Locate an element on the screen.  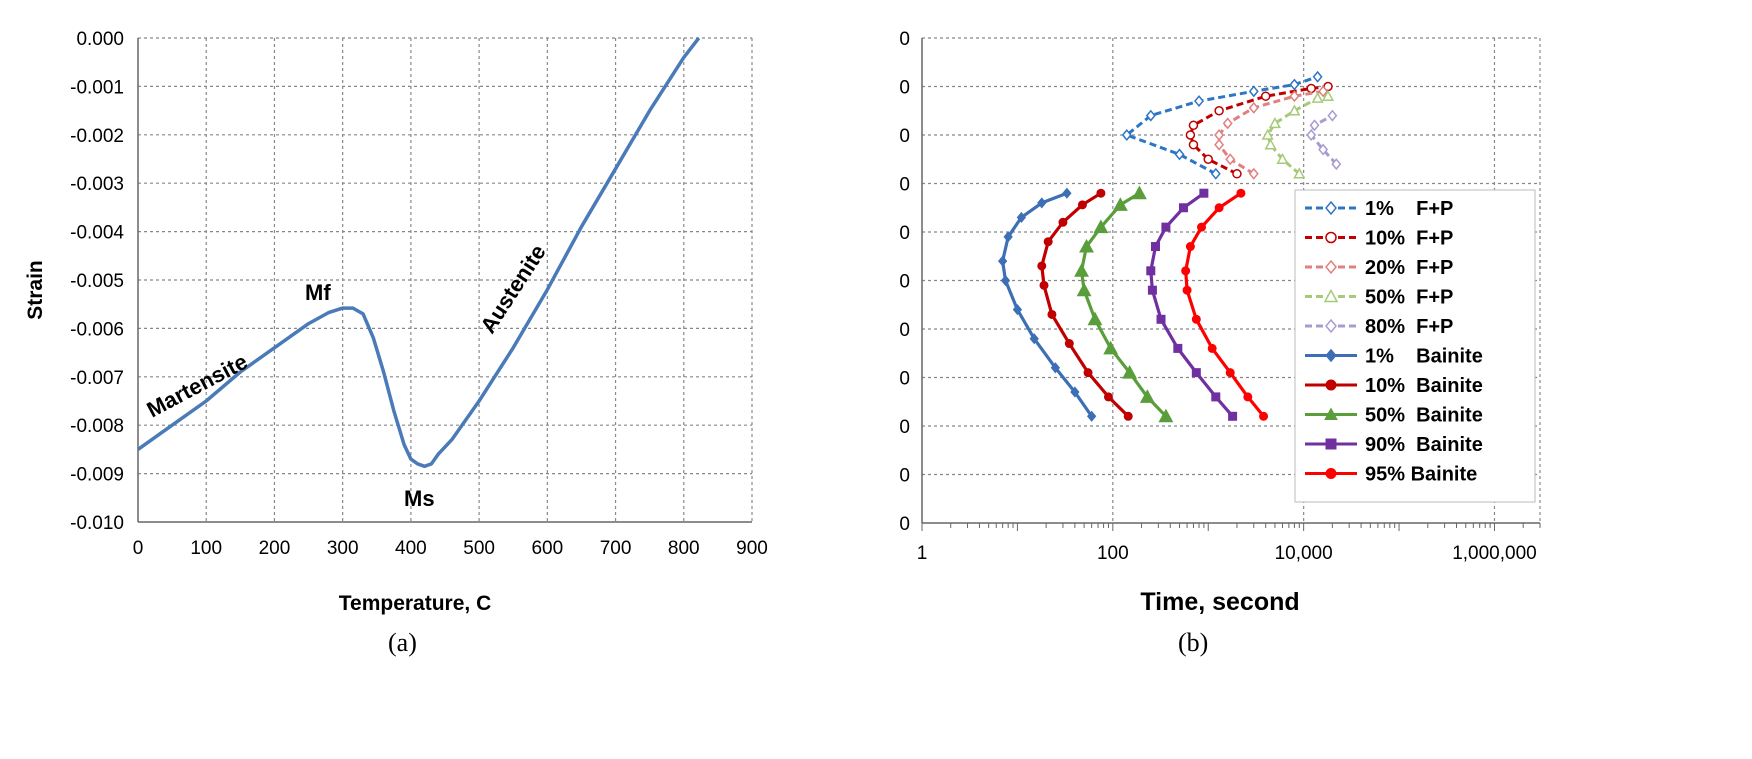
x-tick-label: 700 is located at coordinates (616, 548).